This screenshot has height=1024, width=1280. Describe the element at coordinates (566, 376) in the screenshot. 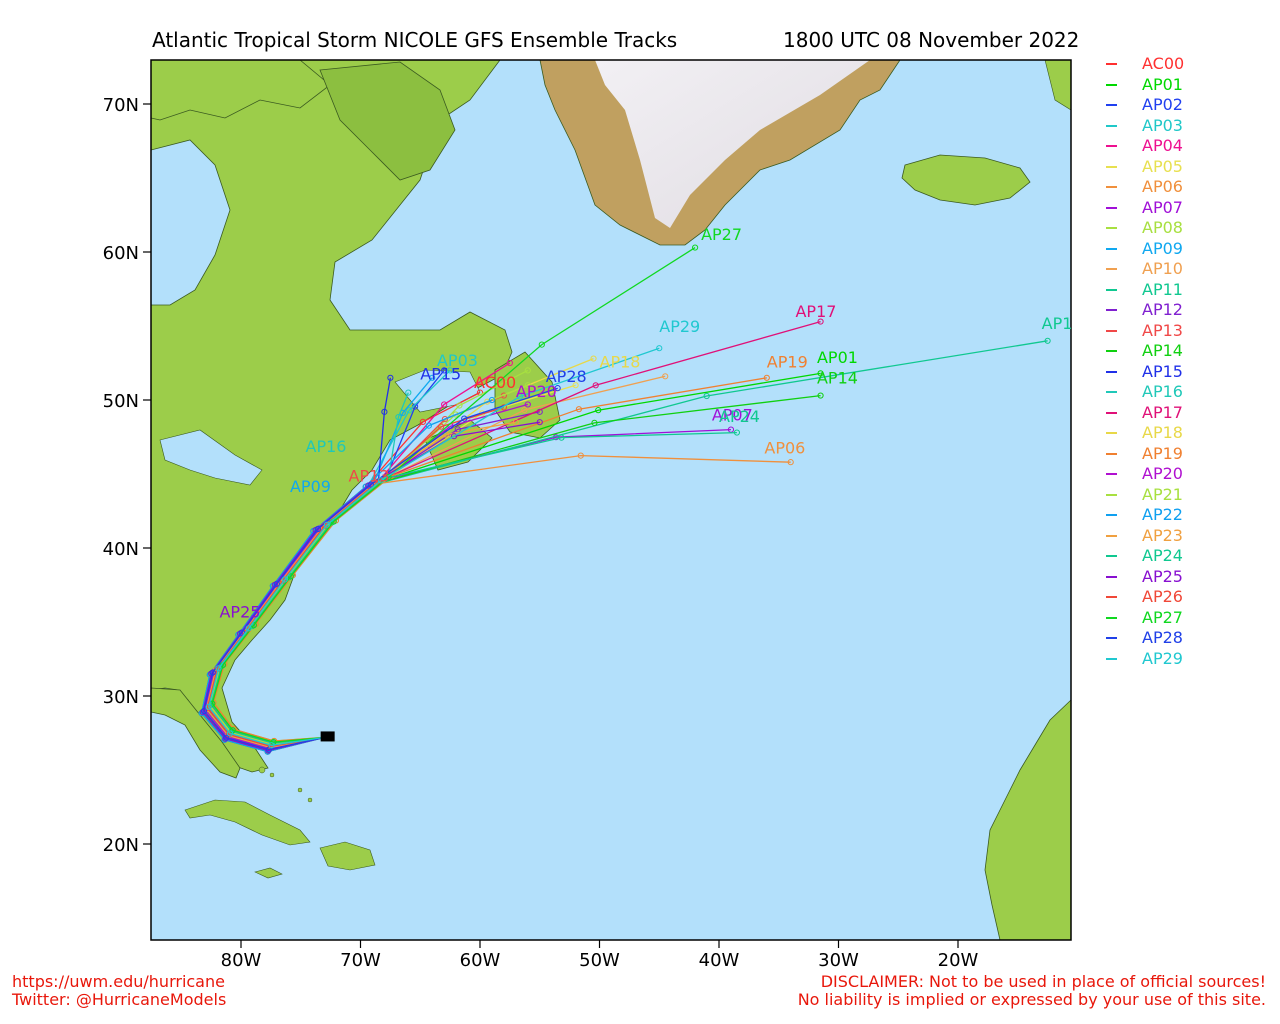

I see `track-end-label-ap28: AP28` at that location.